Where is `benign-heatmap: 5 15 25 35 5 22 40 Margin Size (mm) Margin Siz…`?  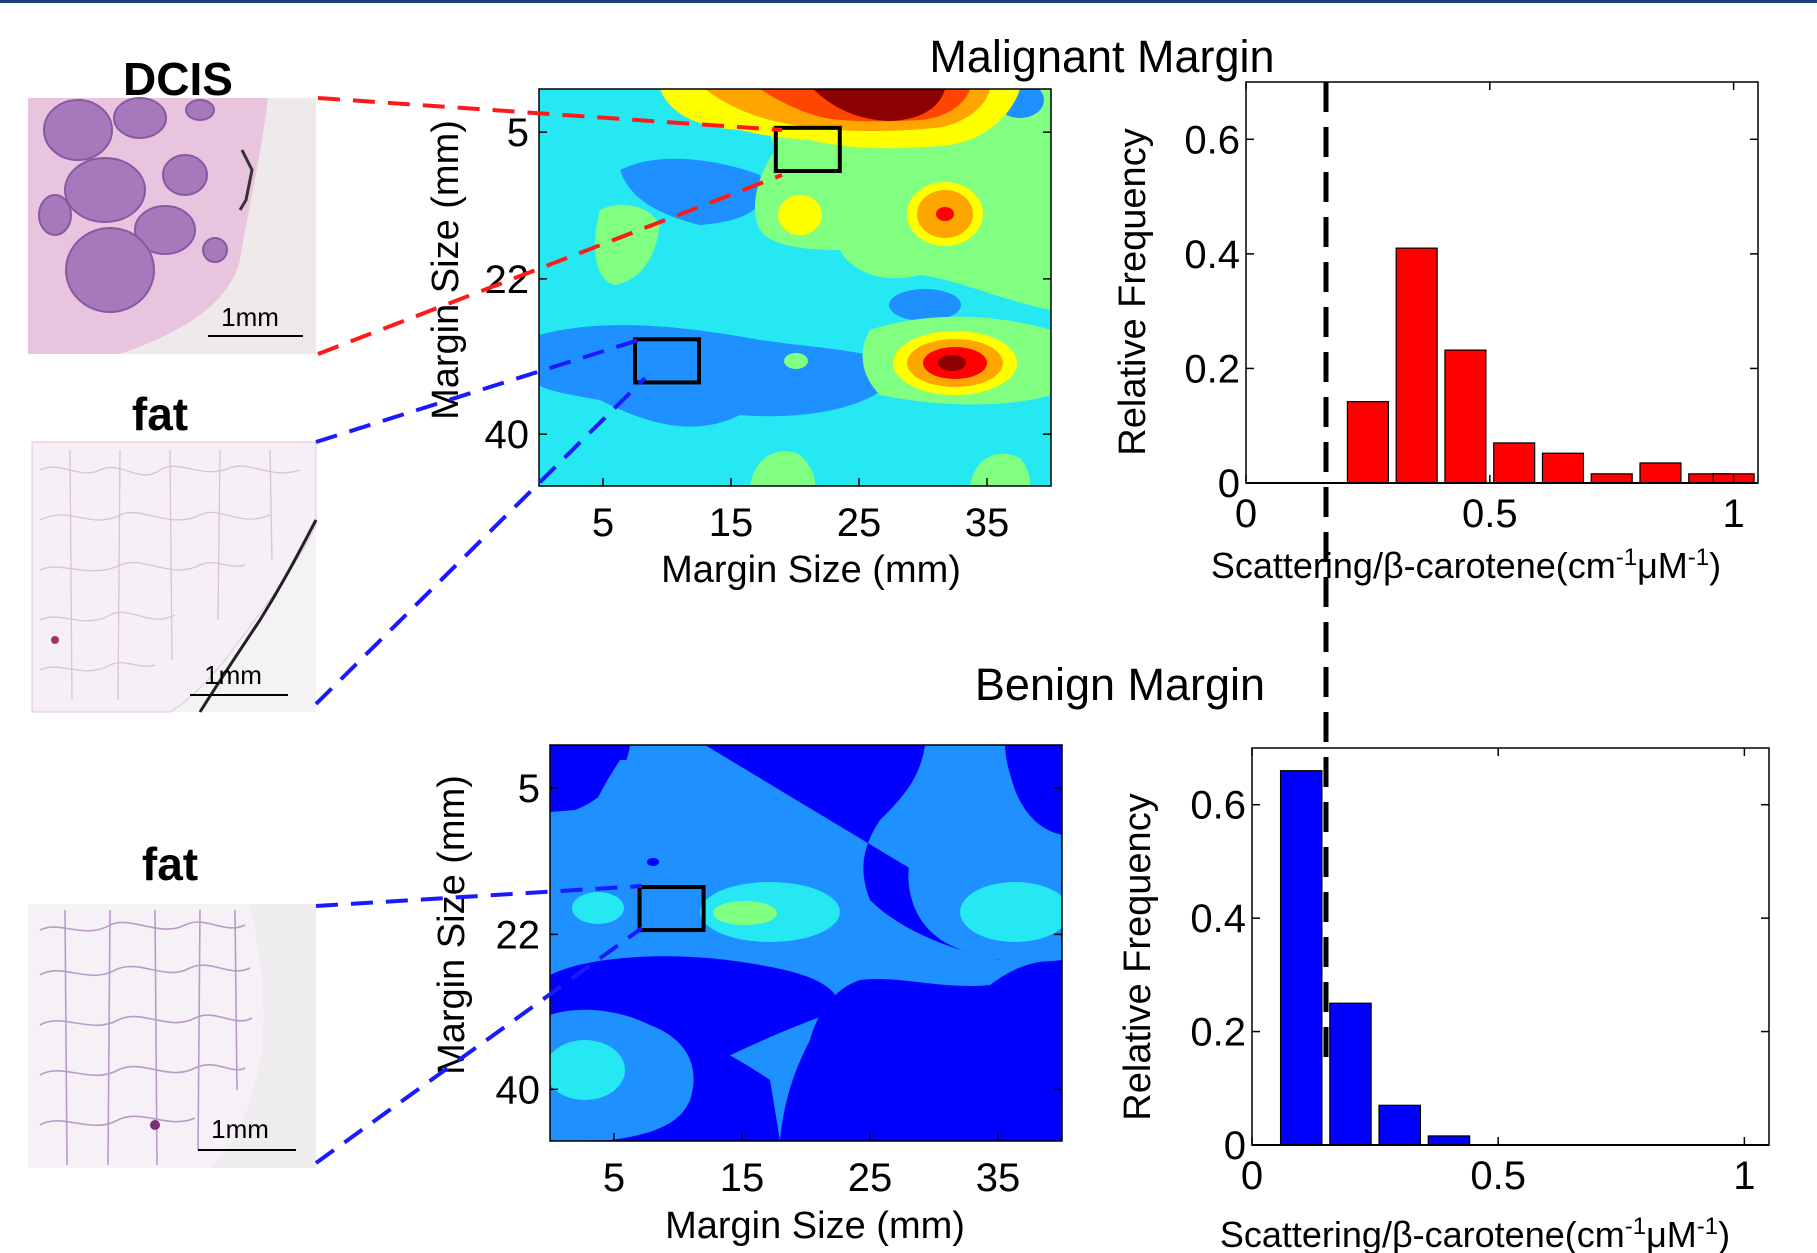 benign-heatmap: 5 15 25 35 5 22 40 Margin Size (mm) Margin Siz… is located at coordinates (747, 995).